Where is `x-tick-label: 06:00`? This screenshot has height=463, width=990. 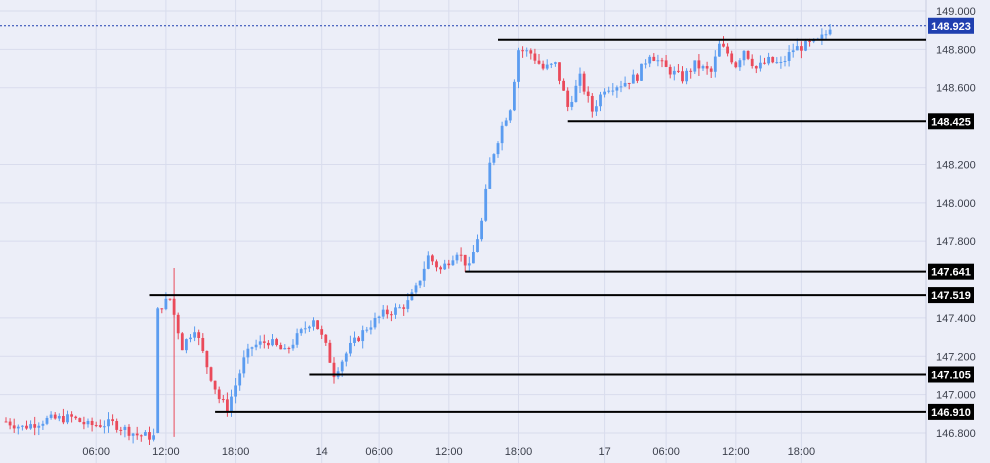 x-tick-label: 06:00 is located at coordinates (379, 452).